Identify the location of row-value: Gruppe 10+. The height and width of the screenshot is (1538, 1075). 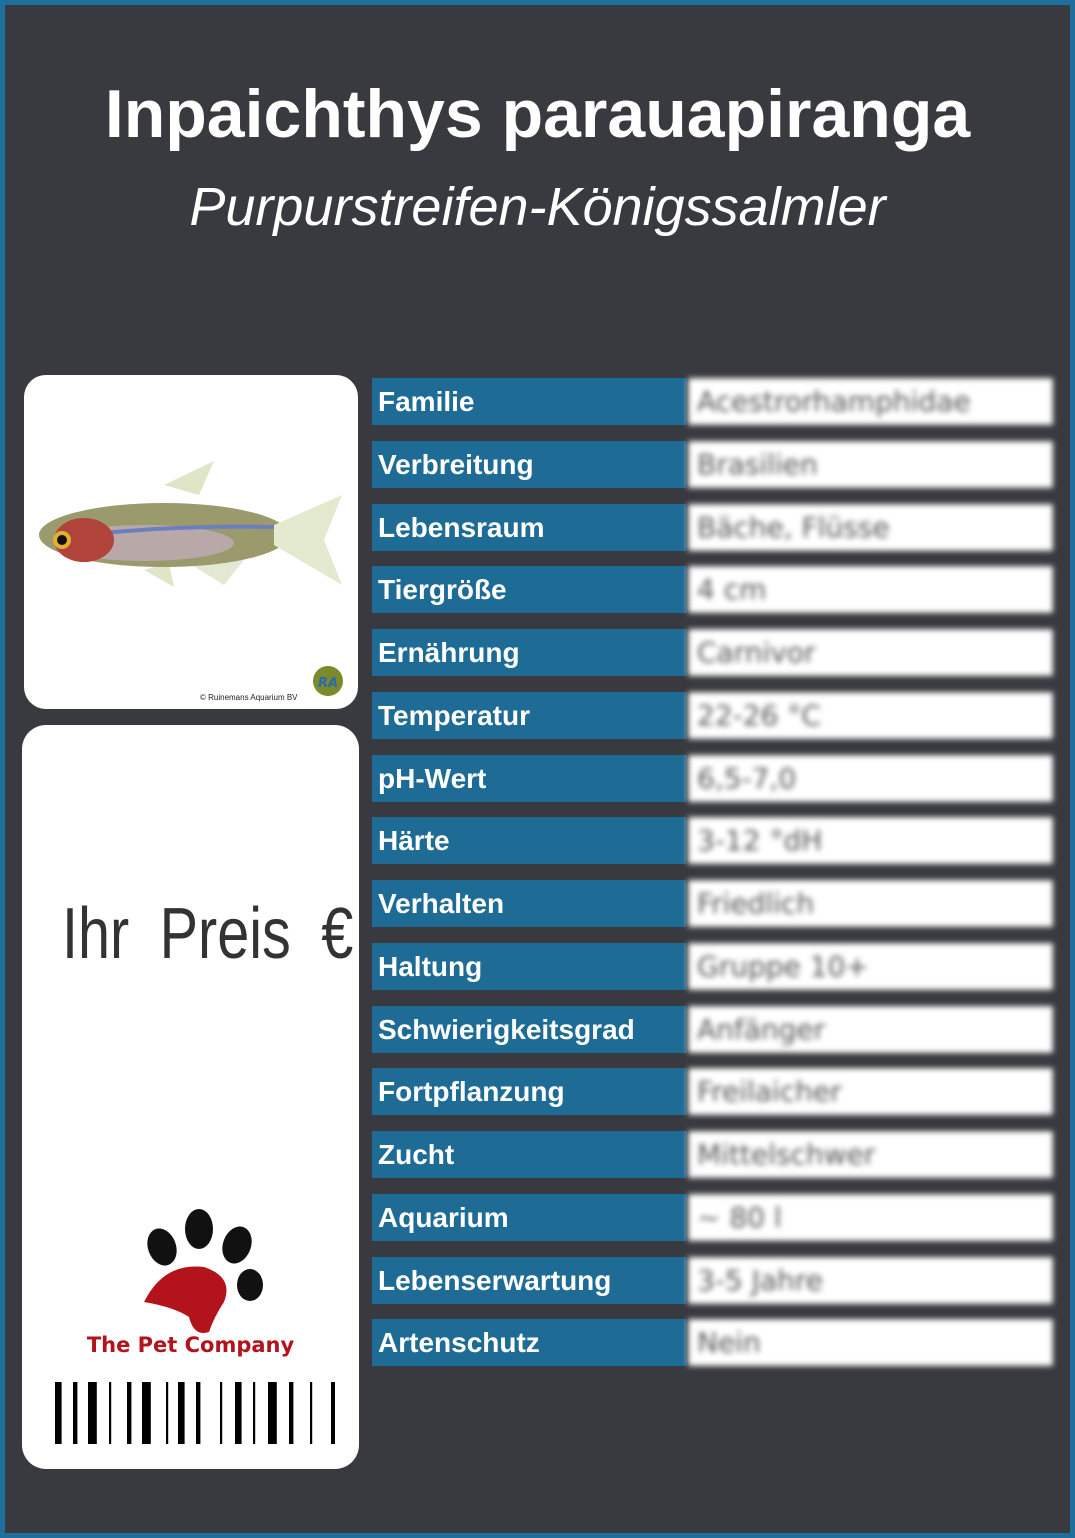
(870, 966).